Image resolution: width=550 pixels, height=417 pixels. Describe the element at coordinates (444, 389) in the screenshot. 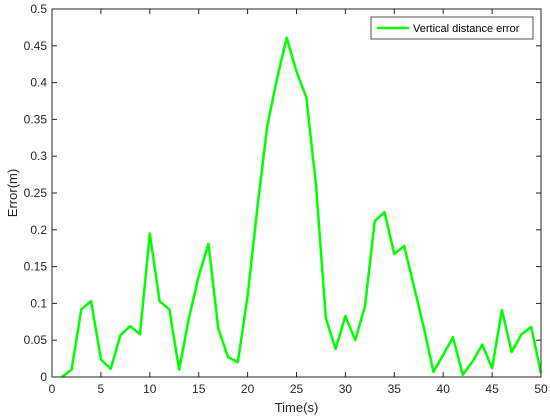

I see `x-tick-label: 40` at that location.